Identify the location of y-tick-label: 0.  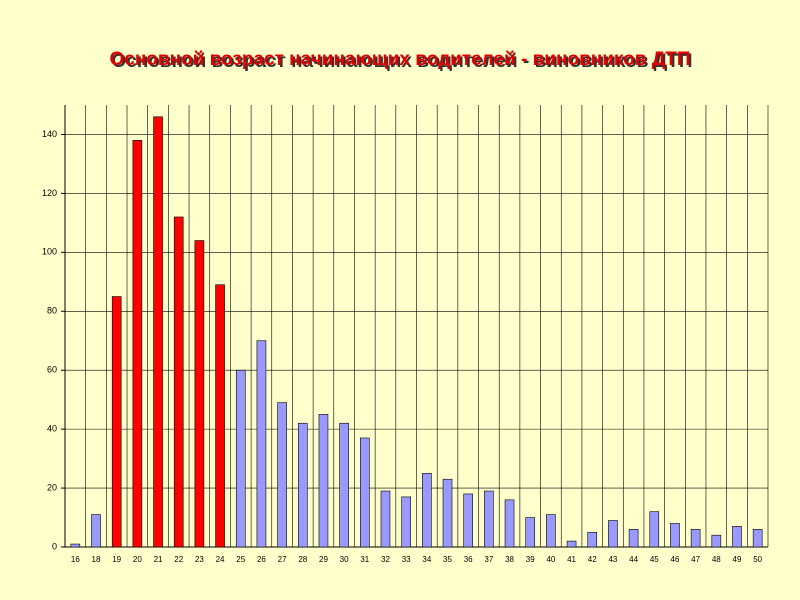
(54, 546).